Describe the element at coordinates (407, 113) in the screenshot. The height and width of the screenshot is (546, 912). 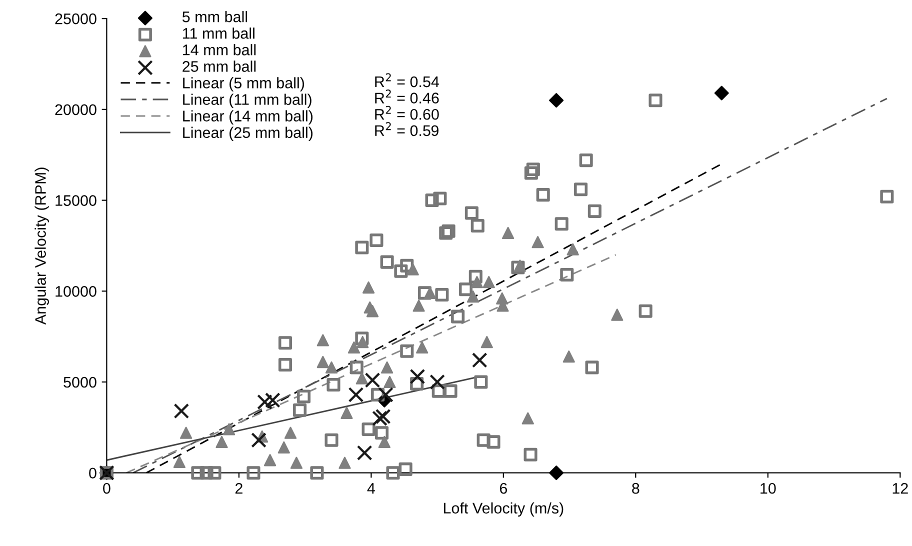
I see `annotation: R$^{2}$ = 0.60` at that location.